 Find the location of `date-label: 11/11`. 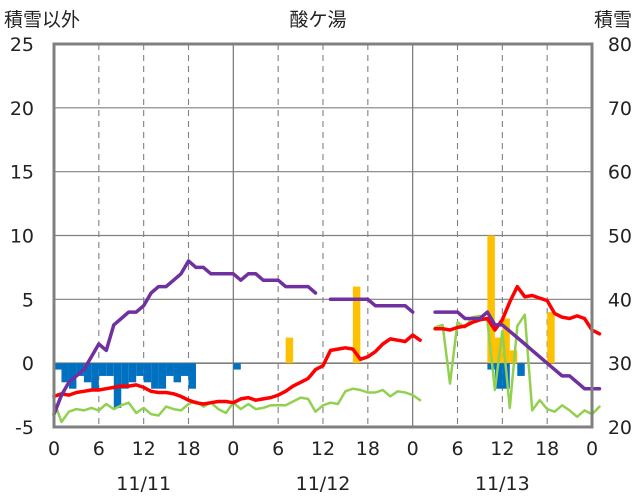

date-label: 11/11 is located at coordinates (143, 484).